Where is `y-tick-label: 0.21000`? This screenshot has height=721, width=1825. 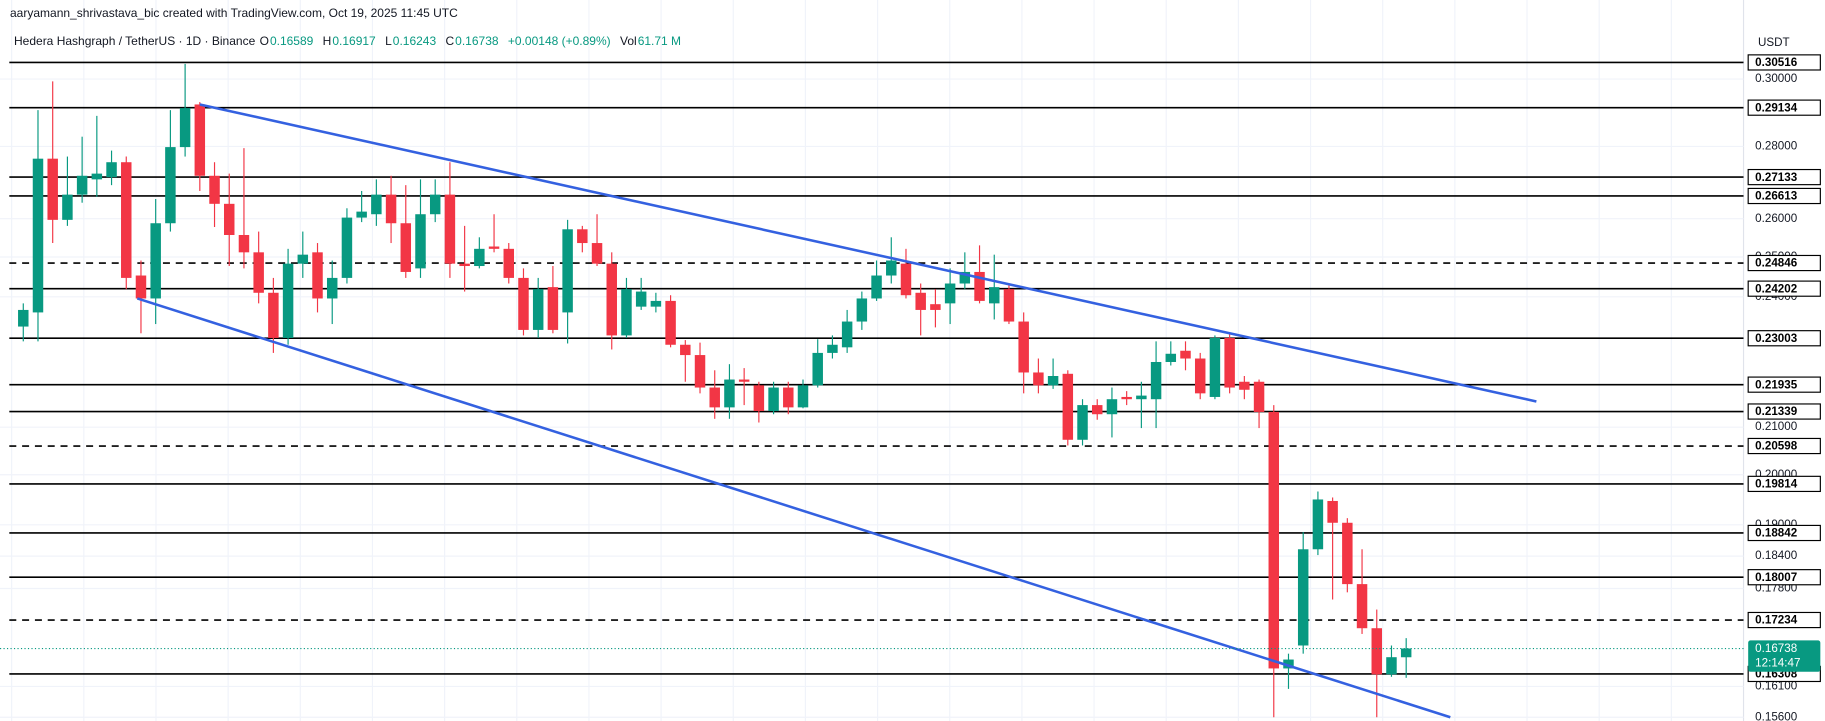 y-tick-label: 0.21000 is located at coordinates (1776, 426).